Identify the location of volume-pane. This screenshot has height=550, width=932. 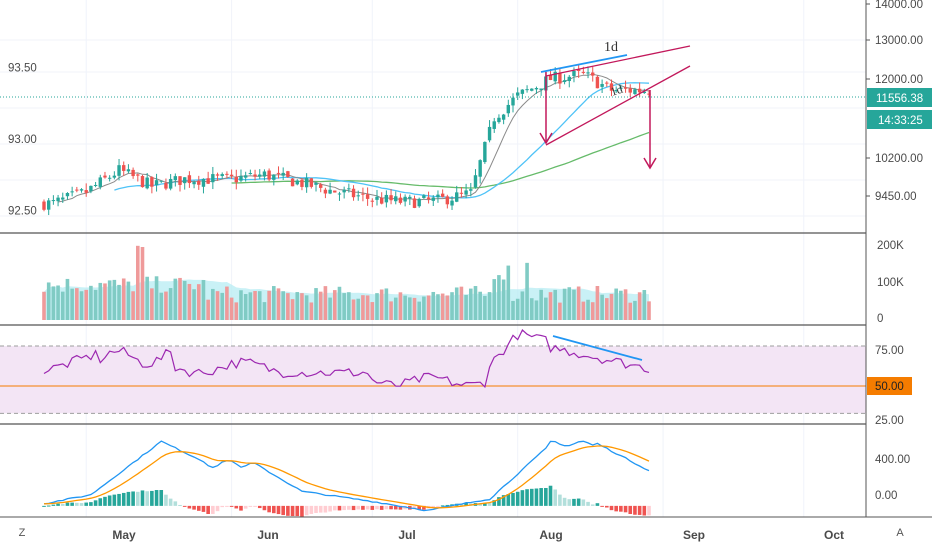
(346, 282).